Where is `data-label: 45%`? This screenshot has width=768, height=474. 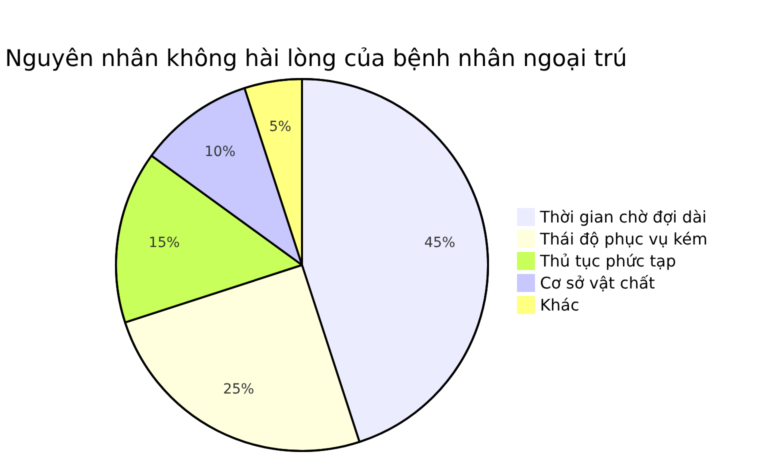
data-label: 45% is located at coordinates (440, 243).